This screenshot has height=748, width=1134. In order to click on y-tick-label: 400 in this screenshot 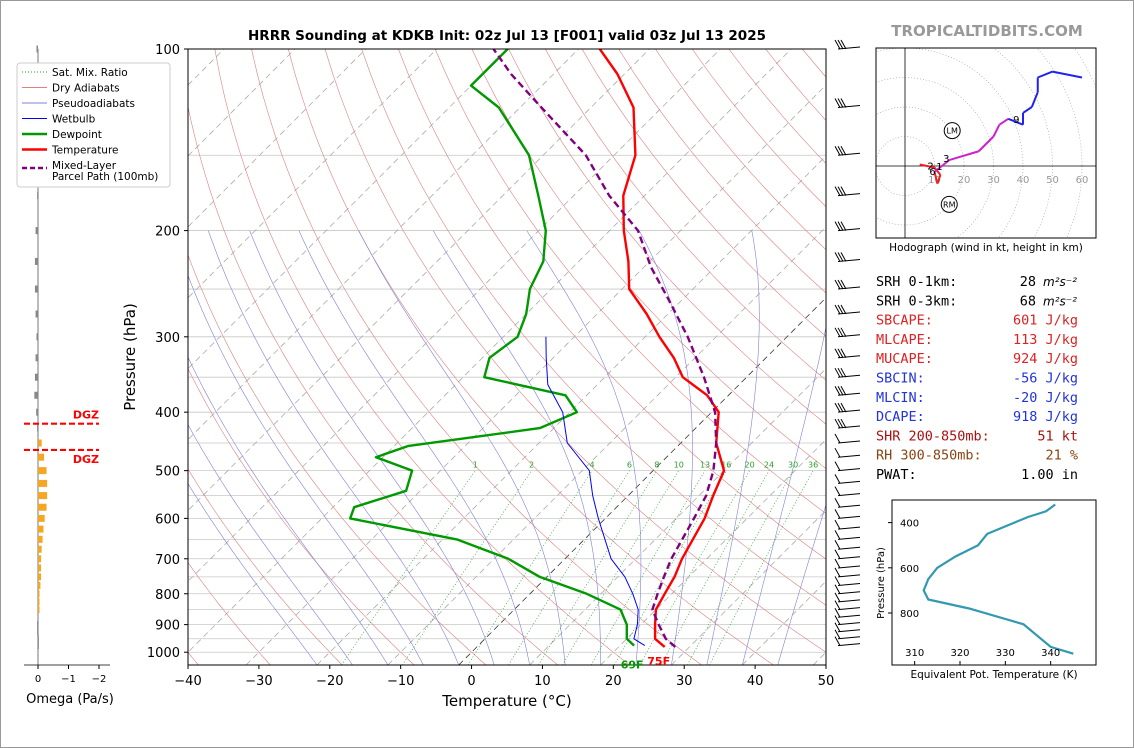, I will do `click(167, 413)`.